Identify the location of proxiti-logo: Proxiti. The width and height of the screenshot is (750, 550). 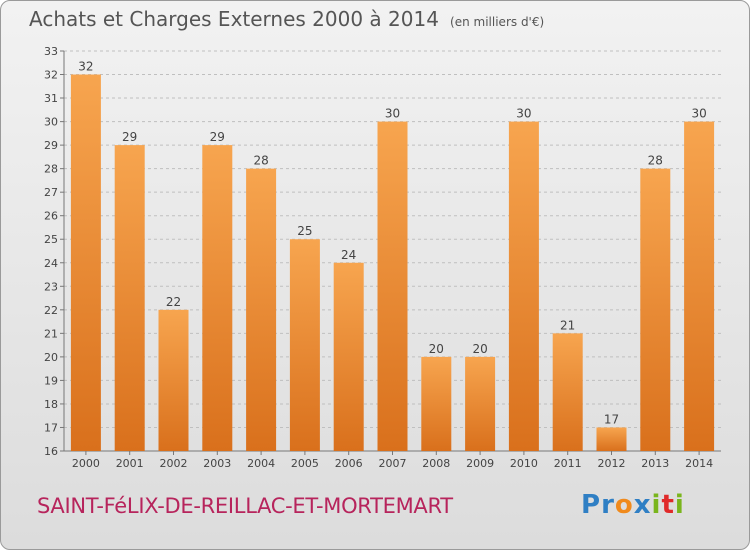
(633, 505).